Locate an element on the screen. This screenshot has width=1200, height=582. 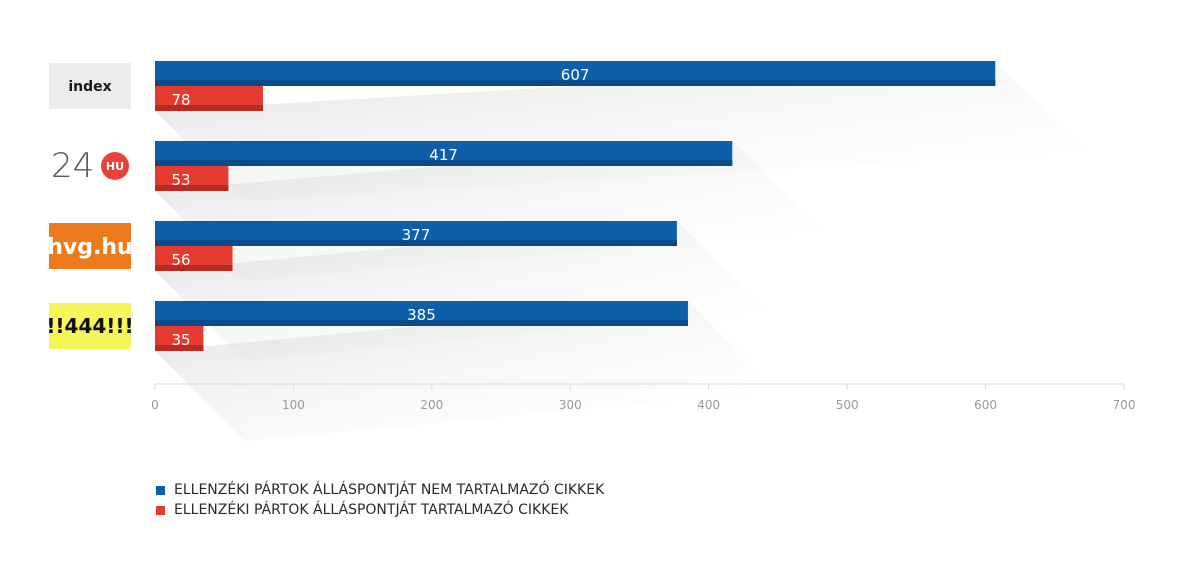
data-label: 56 is located at coordinates (180, 260).